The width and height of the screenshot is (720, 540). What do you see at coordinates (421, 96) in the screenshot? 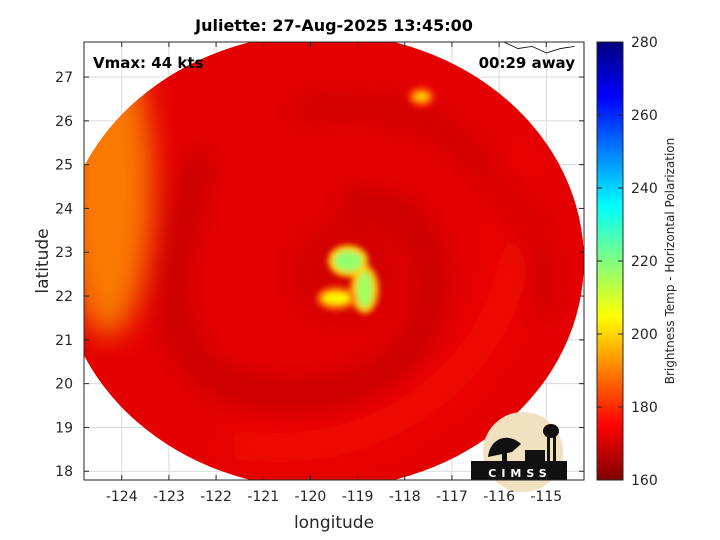
I see `convective-cell-northeast` at bounding box center [421, 96].